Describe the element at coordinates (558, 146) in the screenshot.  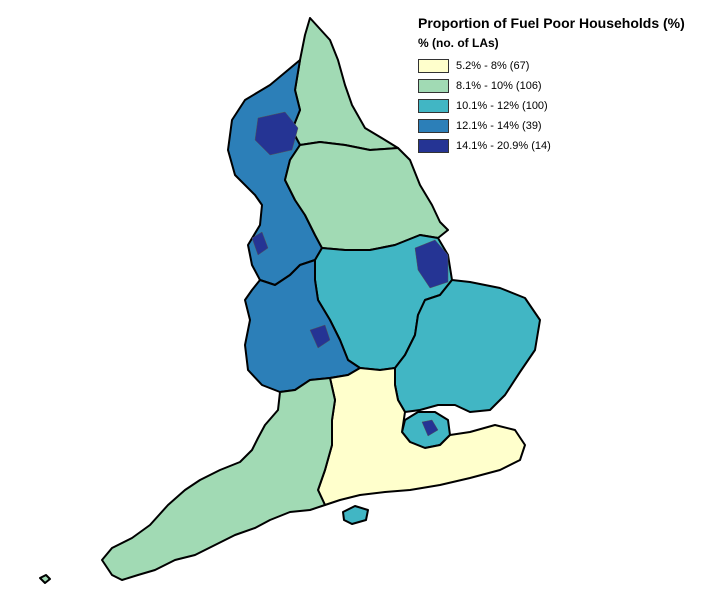
I see `legend-item: 14.1% - 20.9% (14)` at that location.